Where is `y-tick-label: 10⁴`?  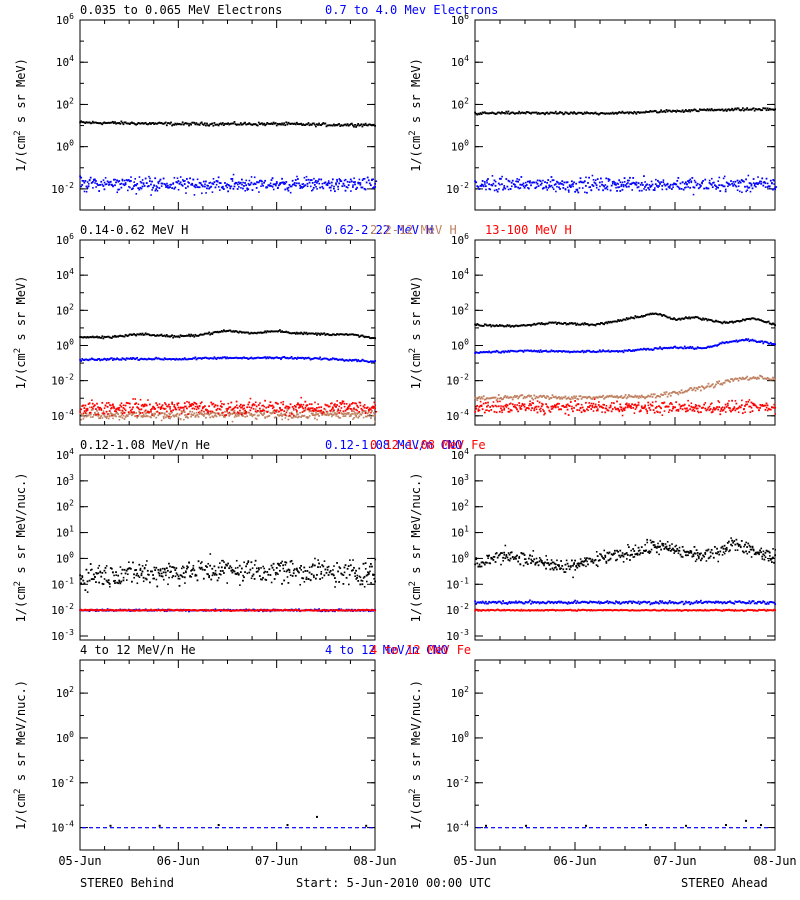
y-tick-label: 10⁴ is located at coordinates (65, 274).